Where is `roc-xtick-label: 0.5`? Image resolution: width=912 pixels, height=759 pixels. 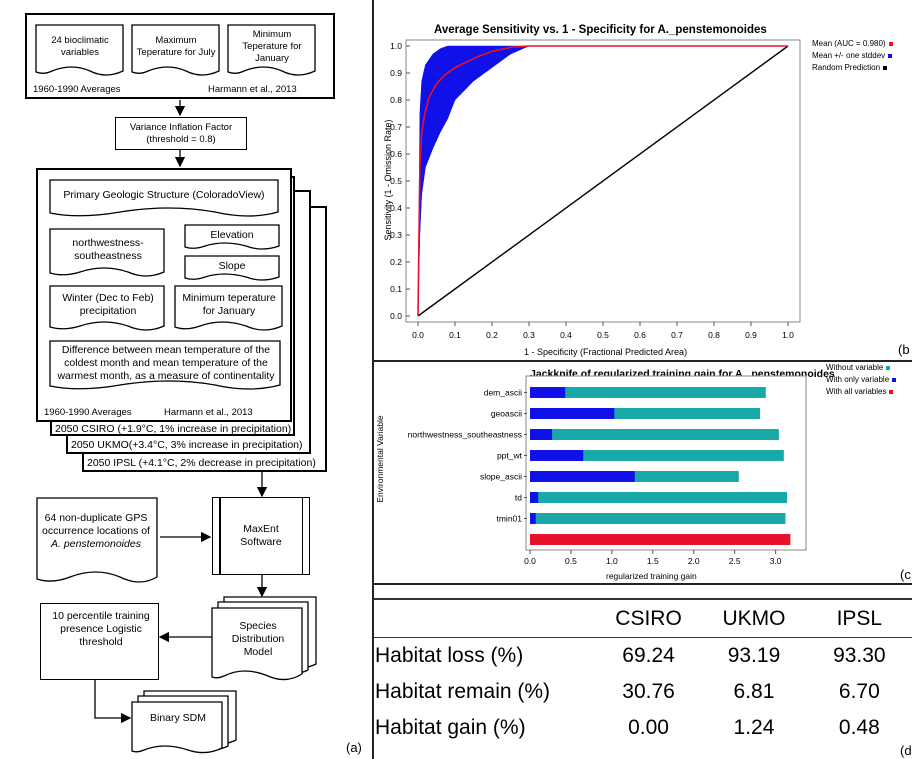
roc-xtick-label: 0.5 is located at coordinates (603, 335).